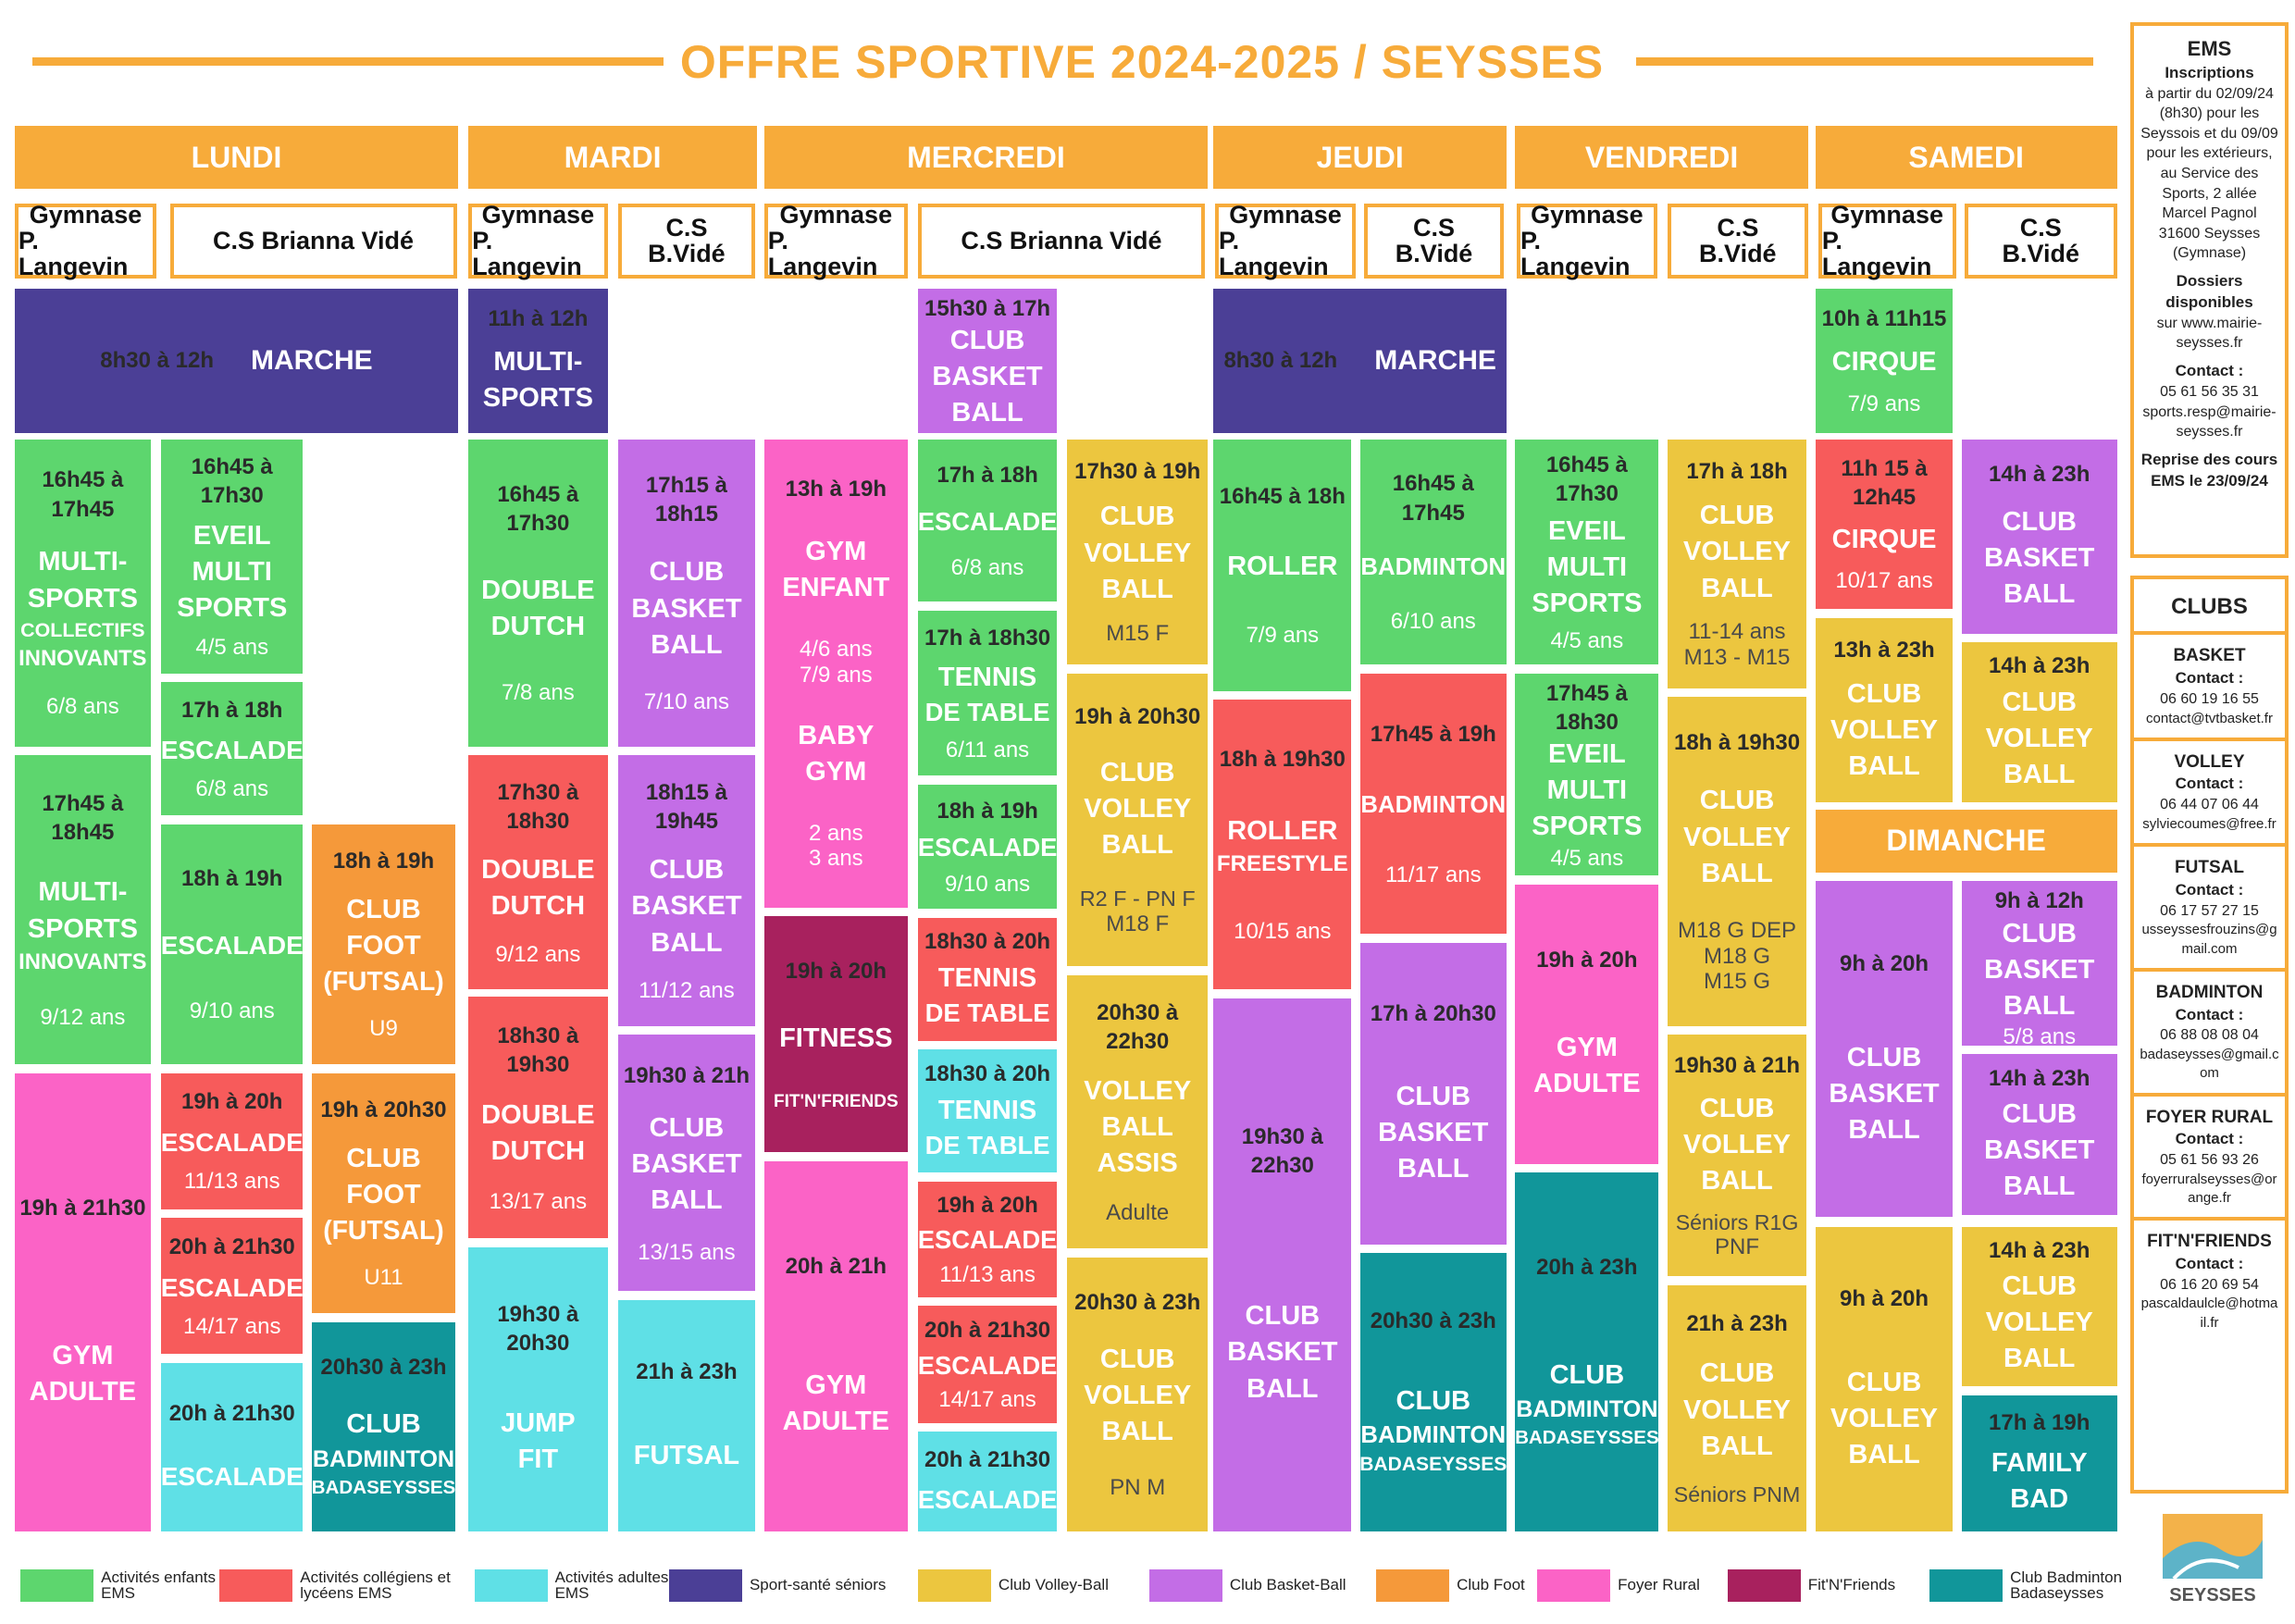 The image size is (2295, 1624). Describe the element at coordinates (2210, 1242) in the screenshot. I see `club-name: FIT'N'FRIENDS` at that location.